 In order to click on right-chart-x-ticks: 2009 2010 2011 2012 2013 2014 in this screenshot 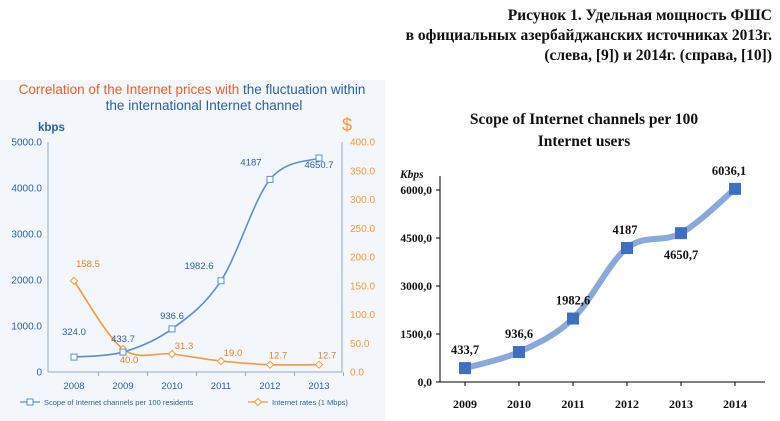, I will do `click(600, 396)`.